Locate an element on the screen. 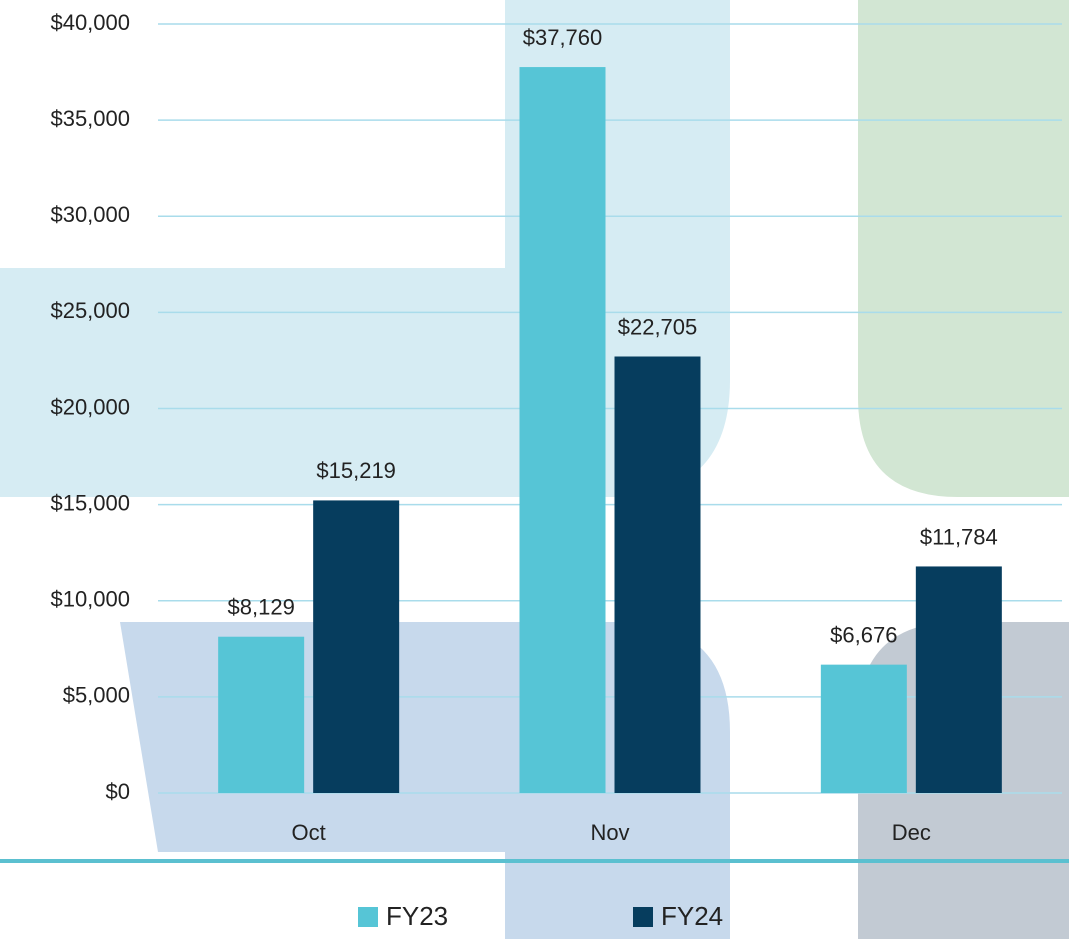  data-label: $22,705 is located at coordinates (658, 326).